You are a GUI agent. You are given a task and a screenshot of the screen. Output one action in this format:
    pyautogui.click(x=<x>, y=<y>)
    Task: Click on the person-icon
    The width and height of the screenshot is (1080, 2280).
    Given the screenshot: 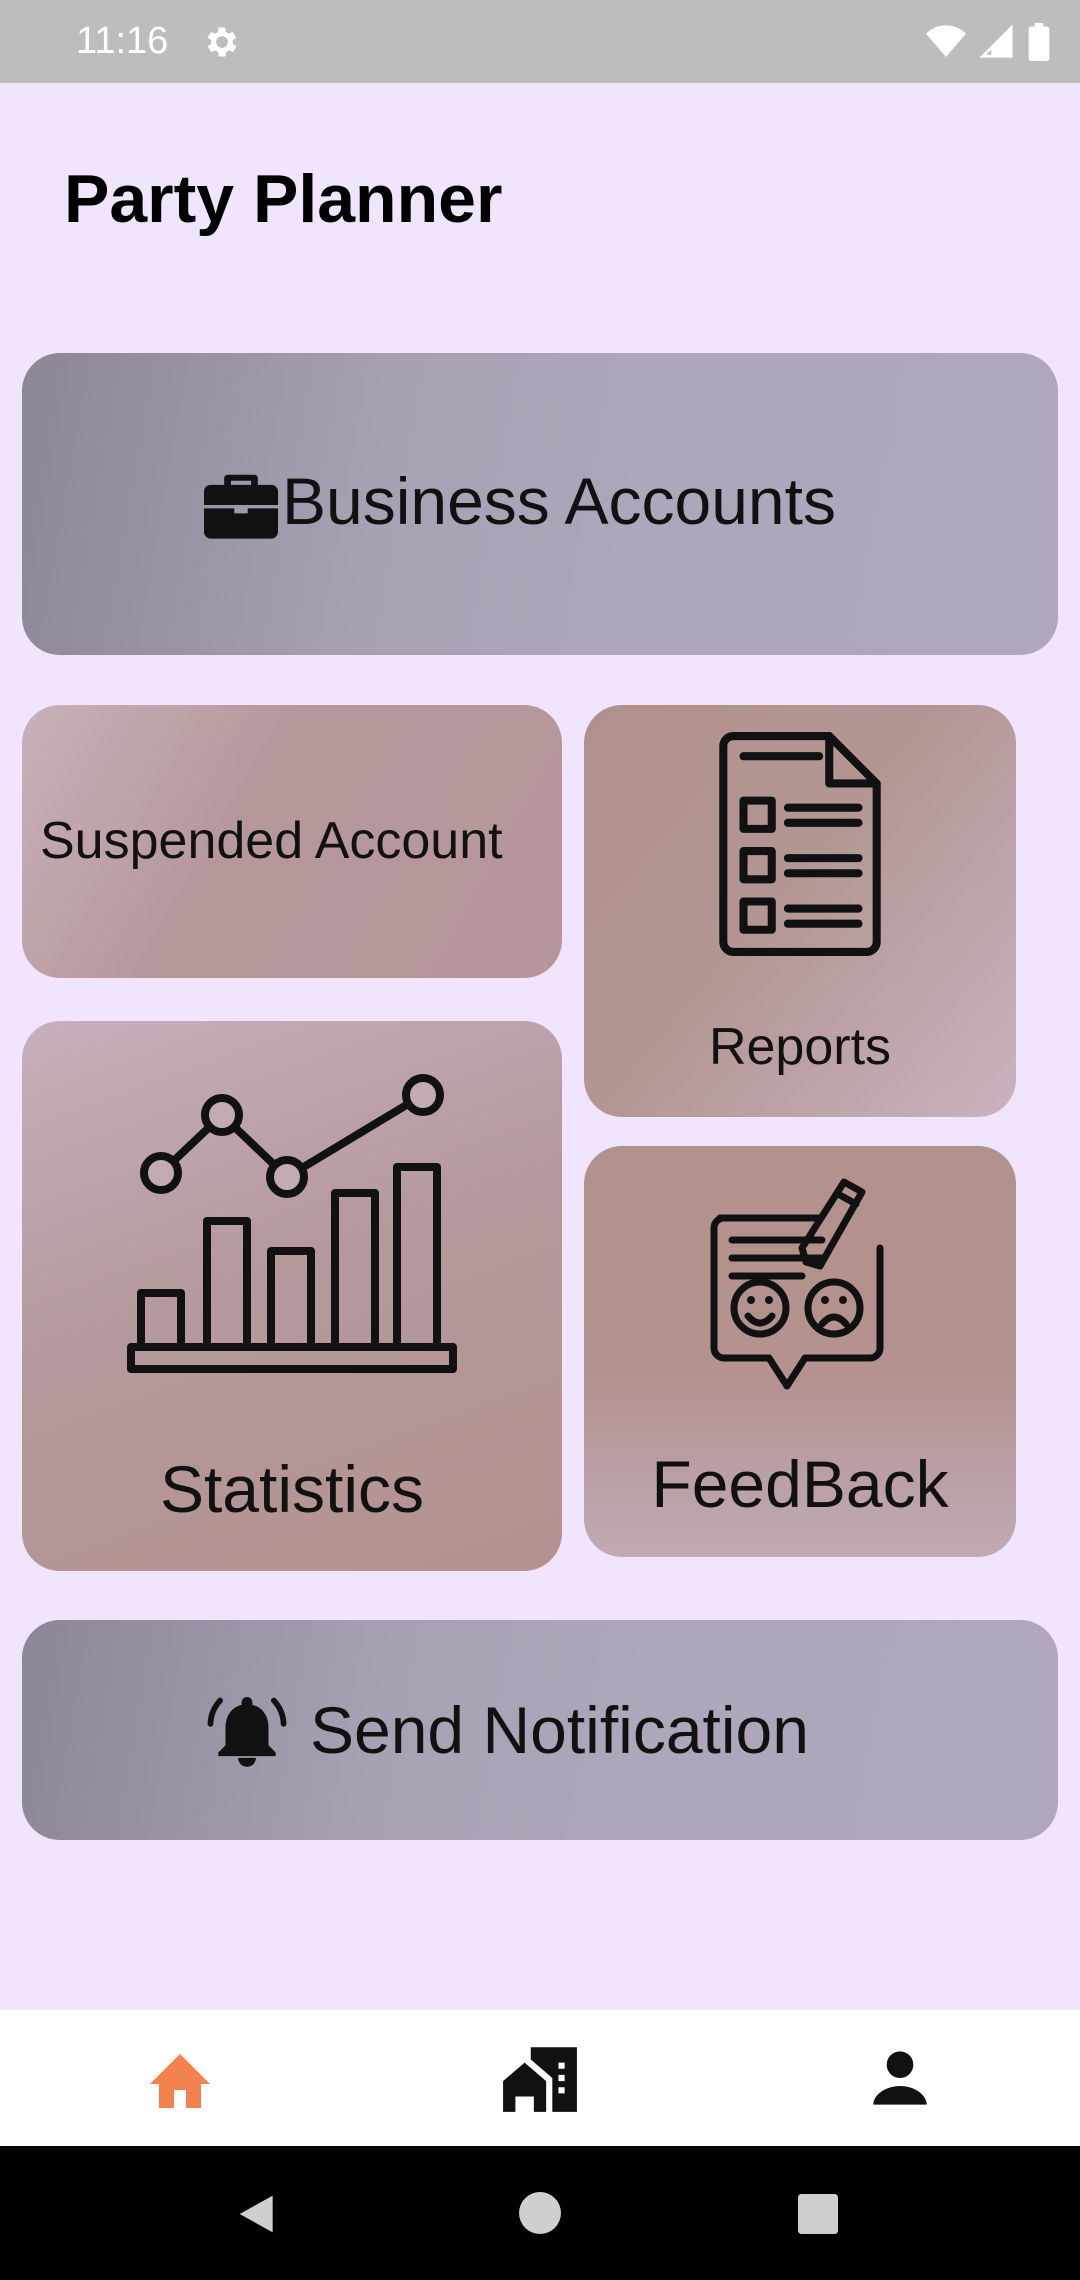 What is the action you would take?
    pyautogui.click(x=900, y=2078)
    